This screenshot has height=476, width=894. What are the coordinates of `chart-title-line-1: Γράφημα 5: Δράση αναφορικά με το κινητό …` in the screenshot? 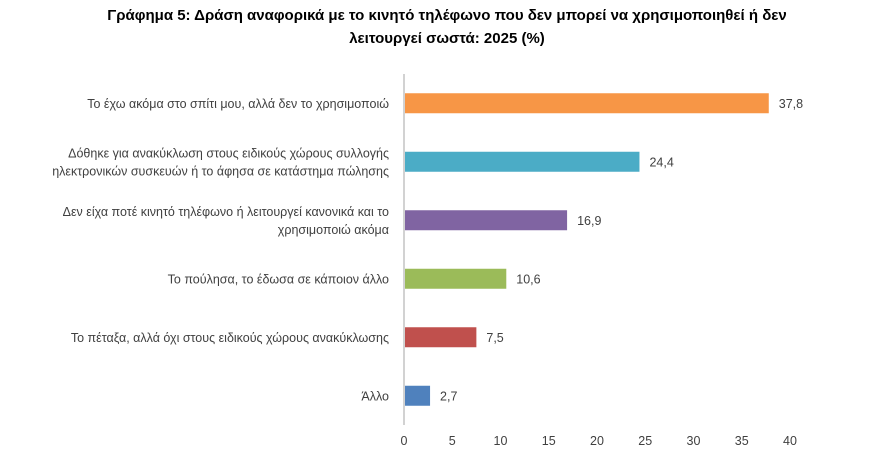 It's located at (447, 15).